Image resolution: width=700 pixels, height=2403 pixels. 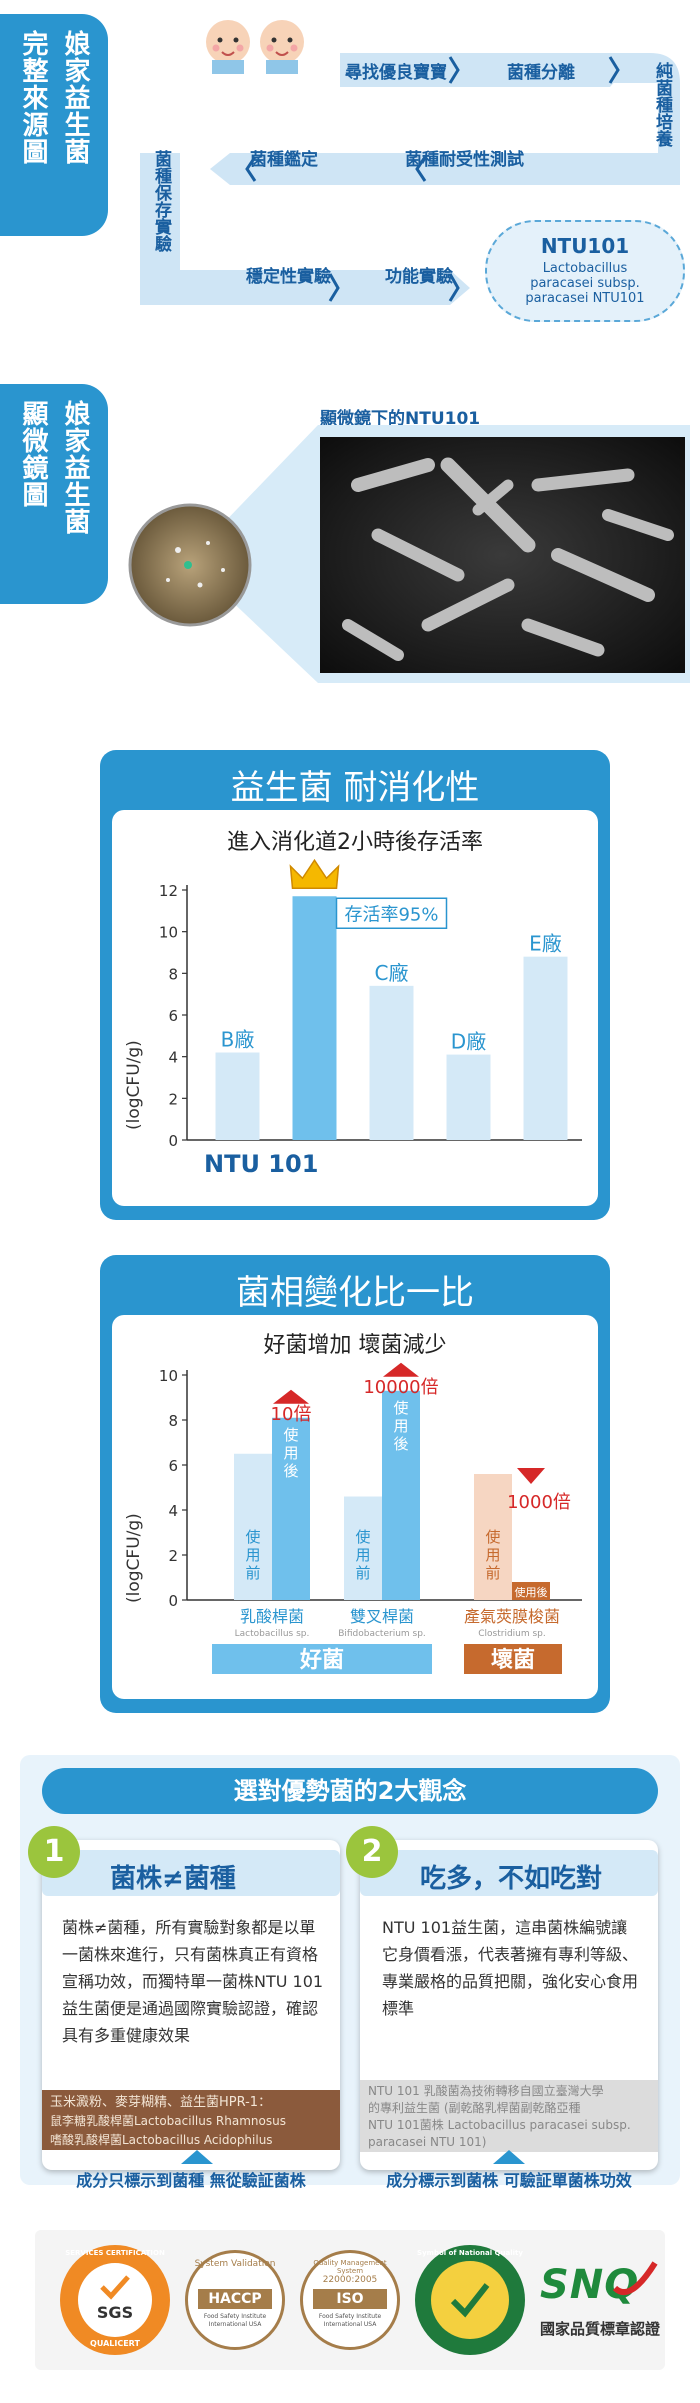 What do you see at coordinates (382, 1634) in the screenshot?
I see `category-latin-1: Bifidobacterium sp.` at bounding box center [382, 1634].